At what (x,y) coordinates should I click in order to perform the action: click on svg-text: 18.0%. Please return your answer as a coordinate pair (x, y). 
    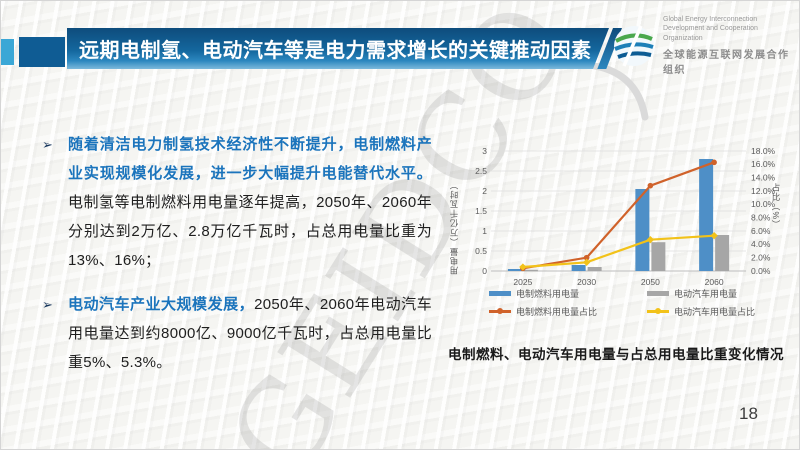
    Looking at the image, I should click on (763, 151).